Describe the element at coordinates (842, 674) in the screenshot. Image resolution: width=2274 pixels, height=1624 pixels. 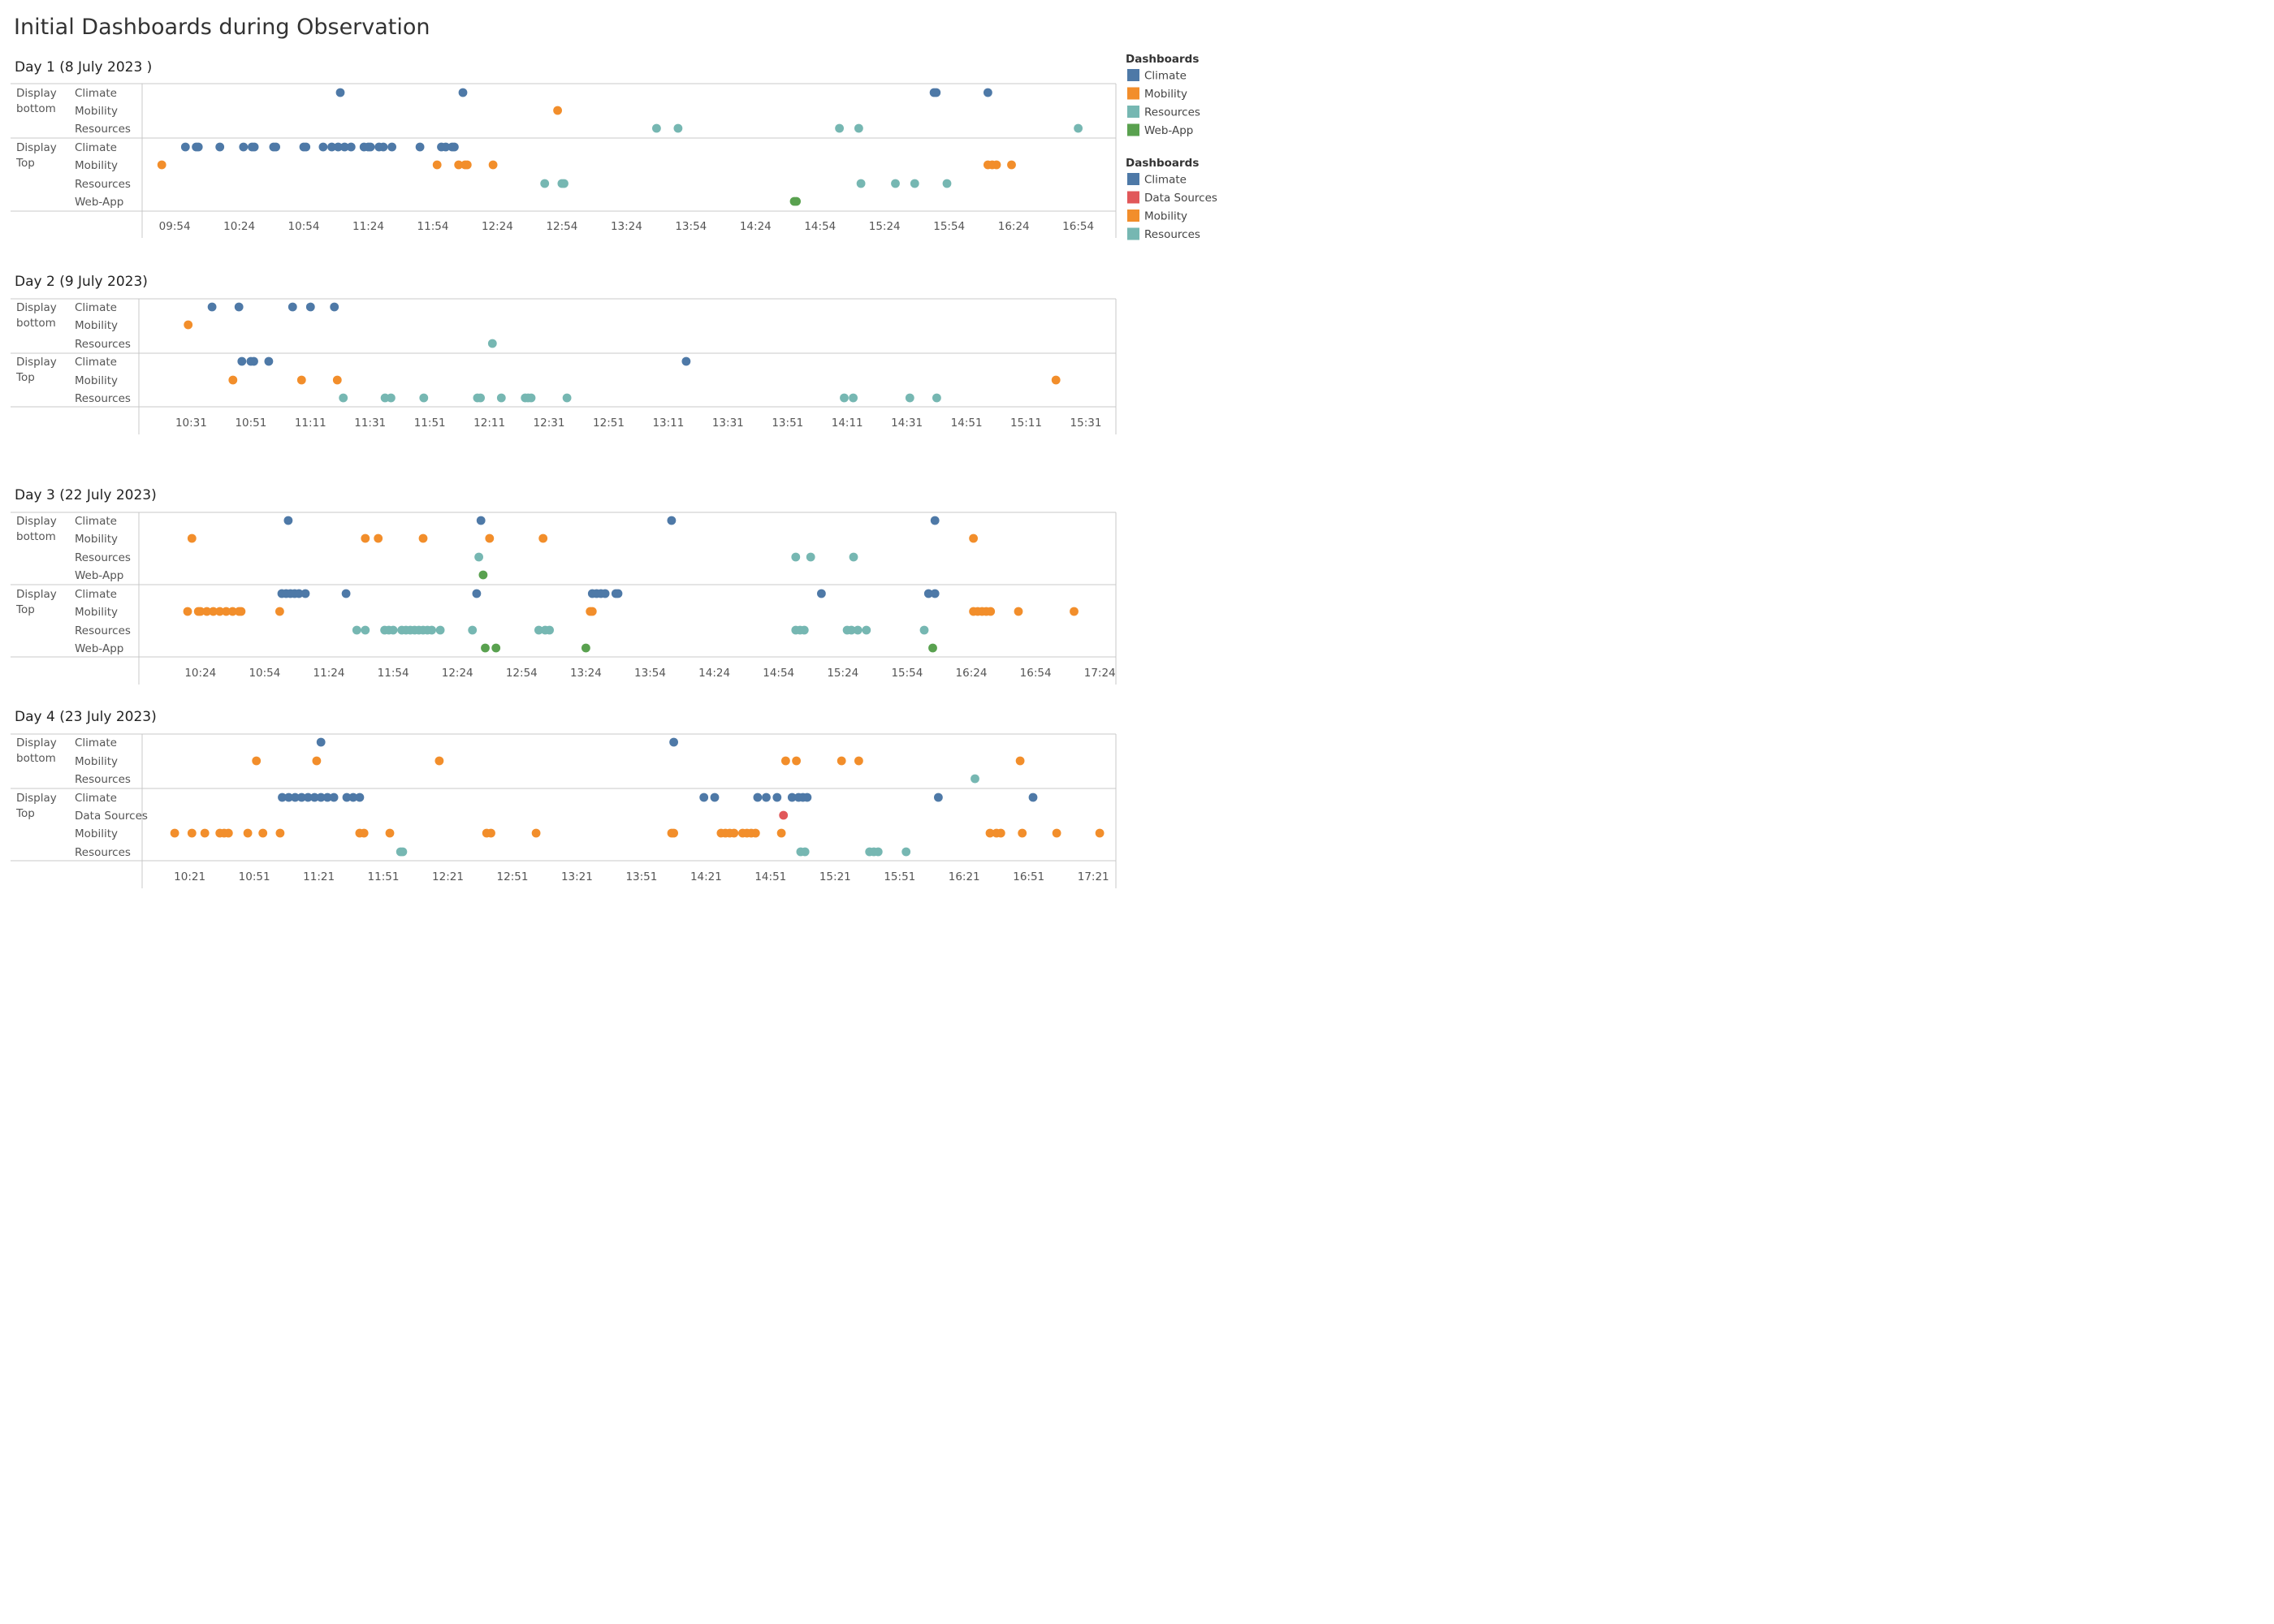
I see `x-tick-label: 15:24` at that location.